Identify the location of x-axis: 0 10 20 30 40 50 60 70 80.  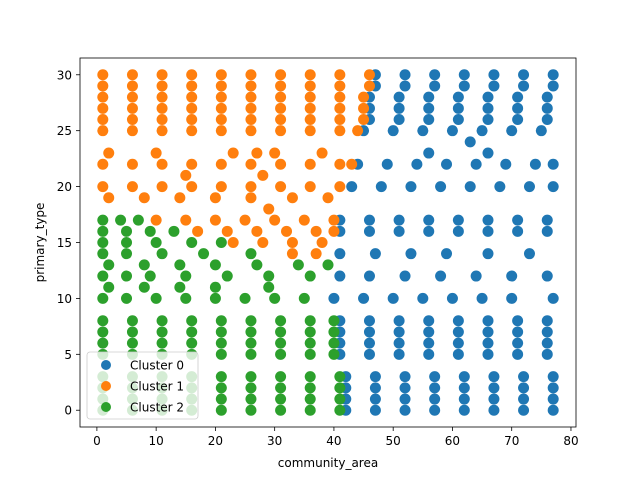
(336, 437).